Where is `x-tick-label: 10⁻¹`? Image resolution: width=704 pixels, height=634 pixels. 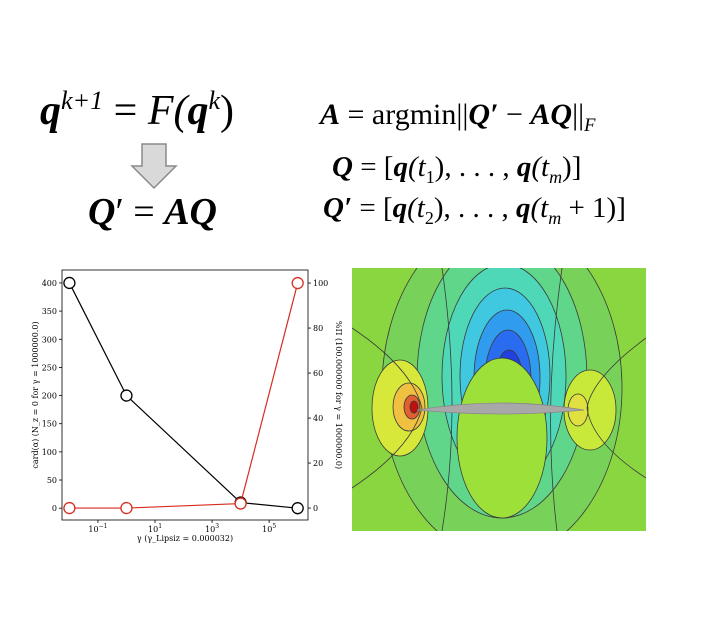
x-tick-label: 10⁻¹ is located at coordinates (97, 528).